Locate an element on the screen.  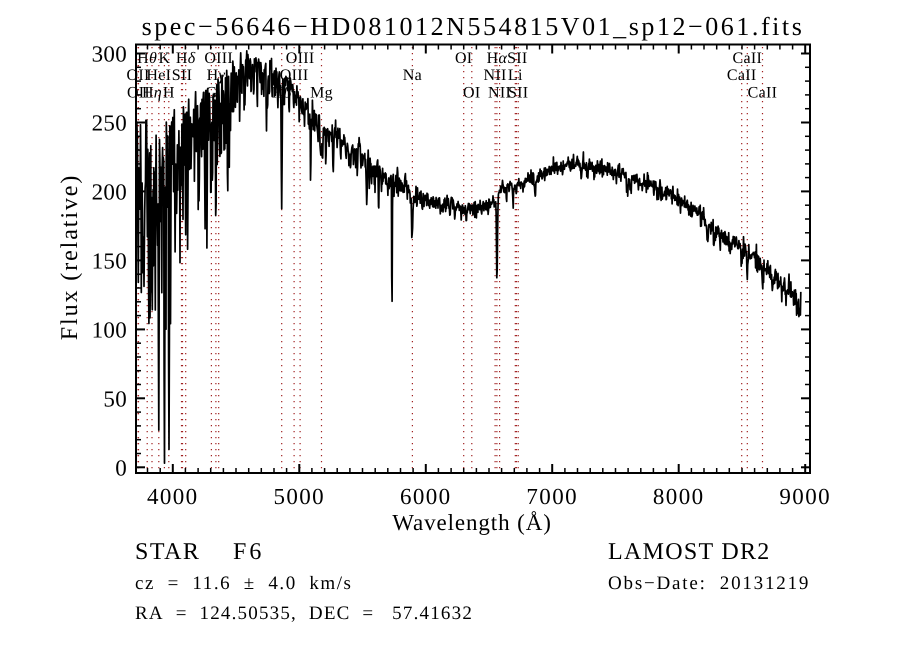
svg-text: 150 is located at coordinates (109, 260).